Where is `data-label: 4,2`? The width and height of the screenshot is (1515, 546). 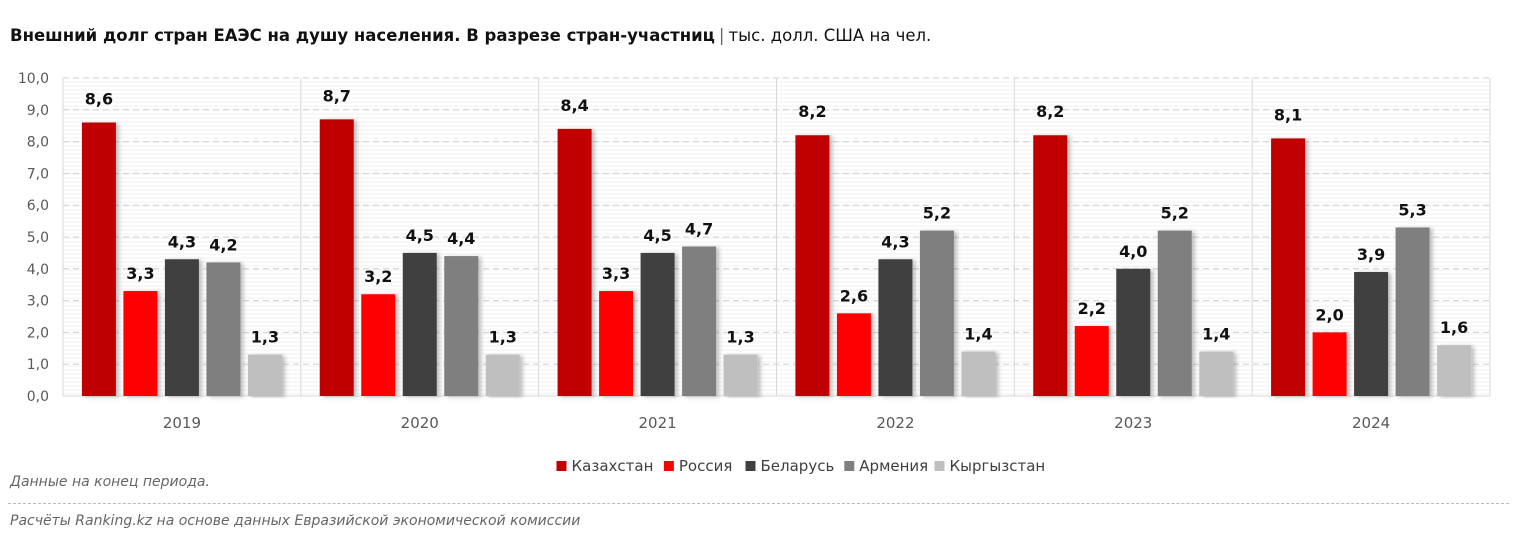 data-label: 4,2 is located at coordinates (223, 244).